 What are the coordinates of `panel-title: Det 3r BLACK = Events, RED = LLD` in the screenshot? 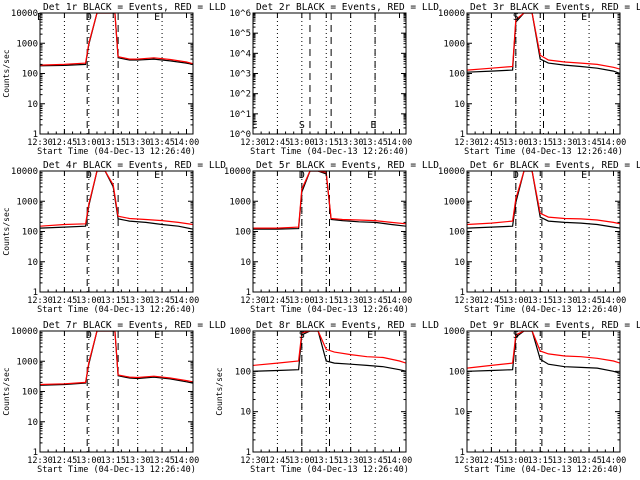 It's located at (555, 7).